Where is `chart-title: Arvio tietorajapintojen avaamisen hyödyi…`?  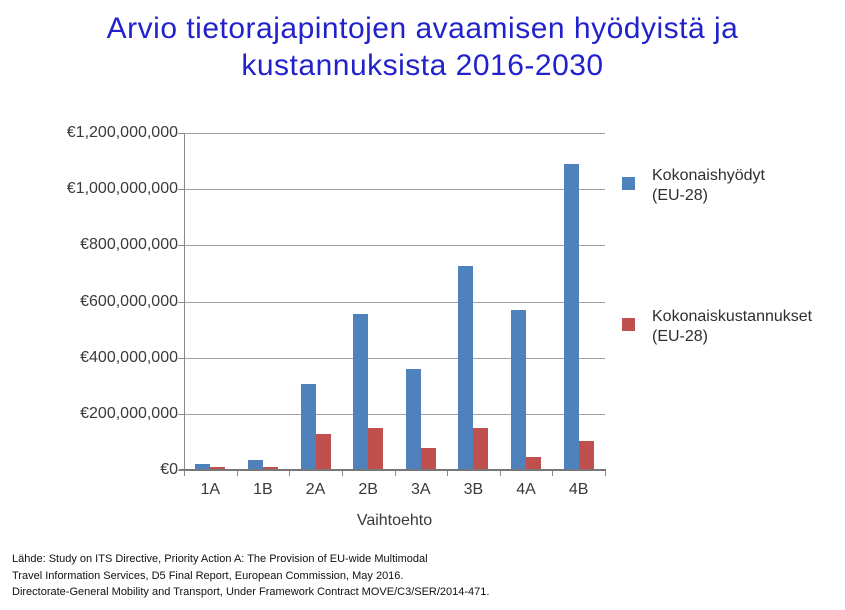 chart-title: Arvio tietorajapintojen avaamisen hyödyi… is located at coordinates (422, 47).